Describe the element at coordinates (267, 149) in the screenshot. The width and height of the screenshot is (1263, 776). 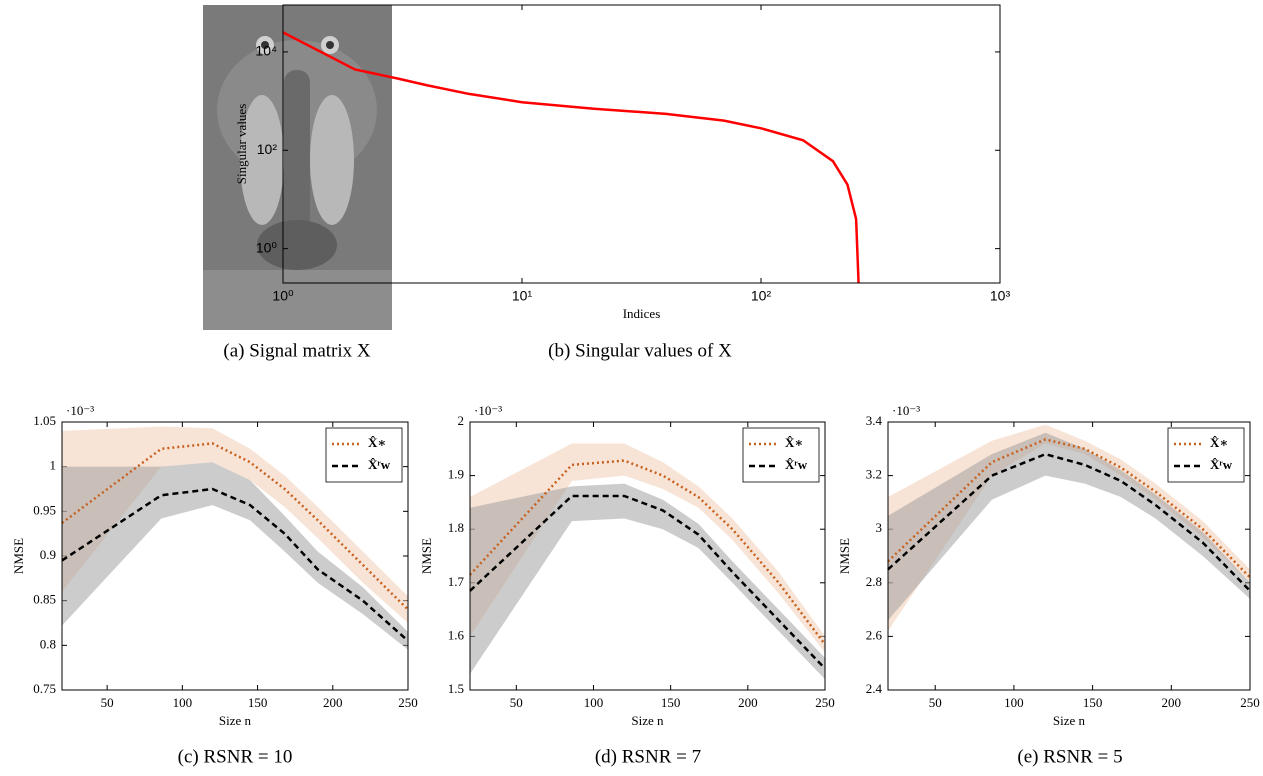
I see `y-tick-label: 10²` at that location.